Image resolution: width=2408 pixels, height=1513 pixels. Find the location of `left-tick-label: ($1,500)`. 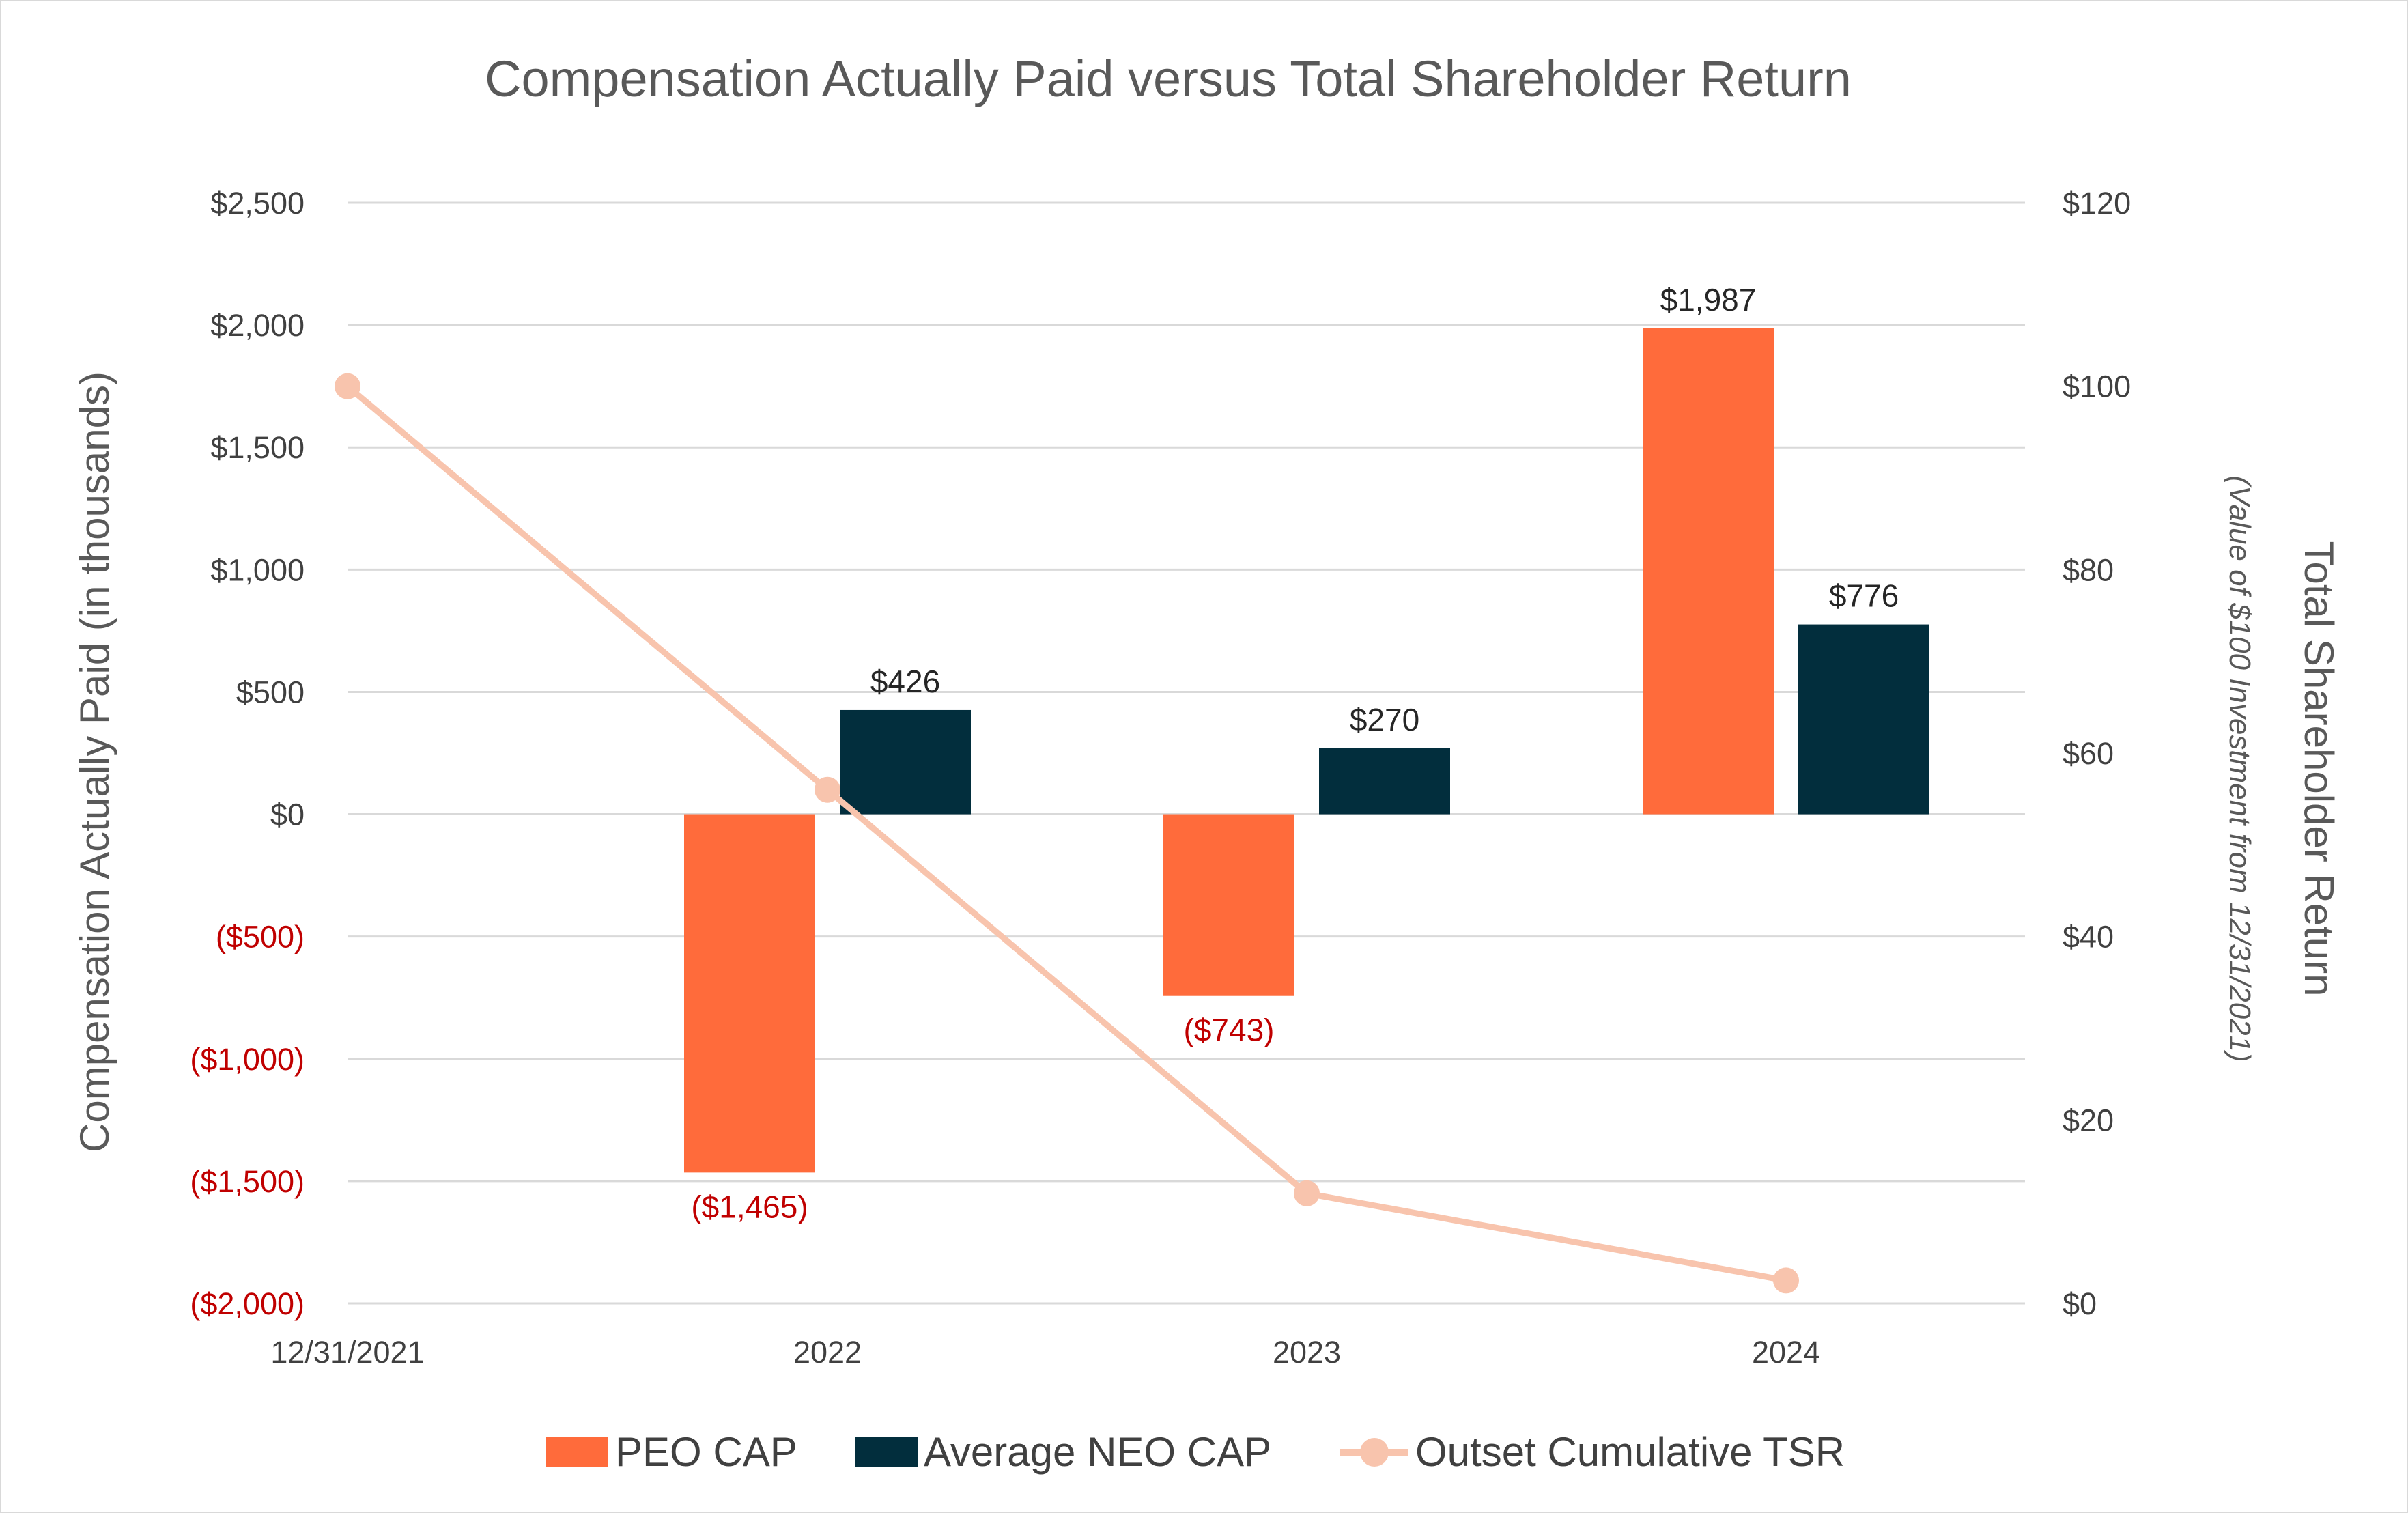

left-tick-label: ($1,500) is located at coordinates (247, 1182).